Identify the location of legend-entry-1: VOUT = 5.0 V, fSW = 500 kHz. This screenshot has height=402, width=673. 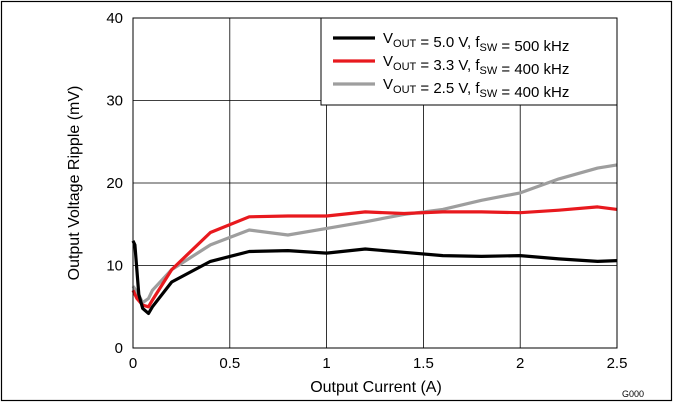
(476, 42).